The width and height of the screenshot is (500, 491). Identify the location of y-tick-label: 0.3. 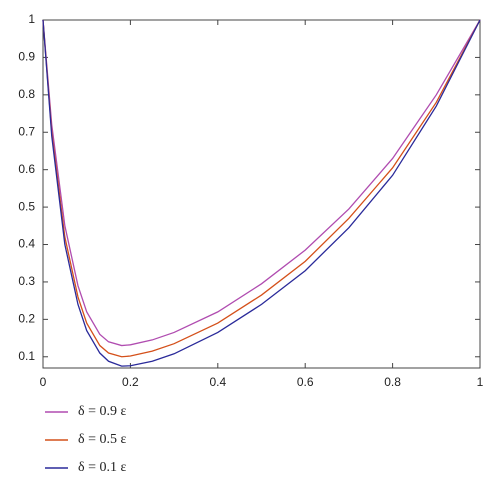
(26, 281).